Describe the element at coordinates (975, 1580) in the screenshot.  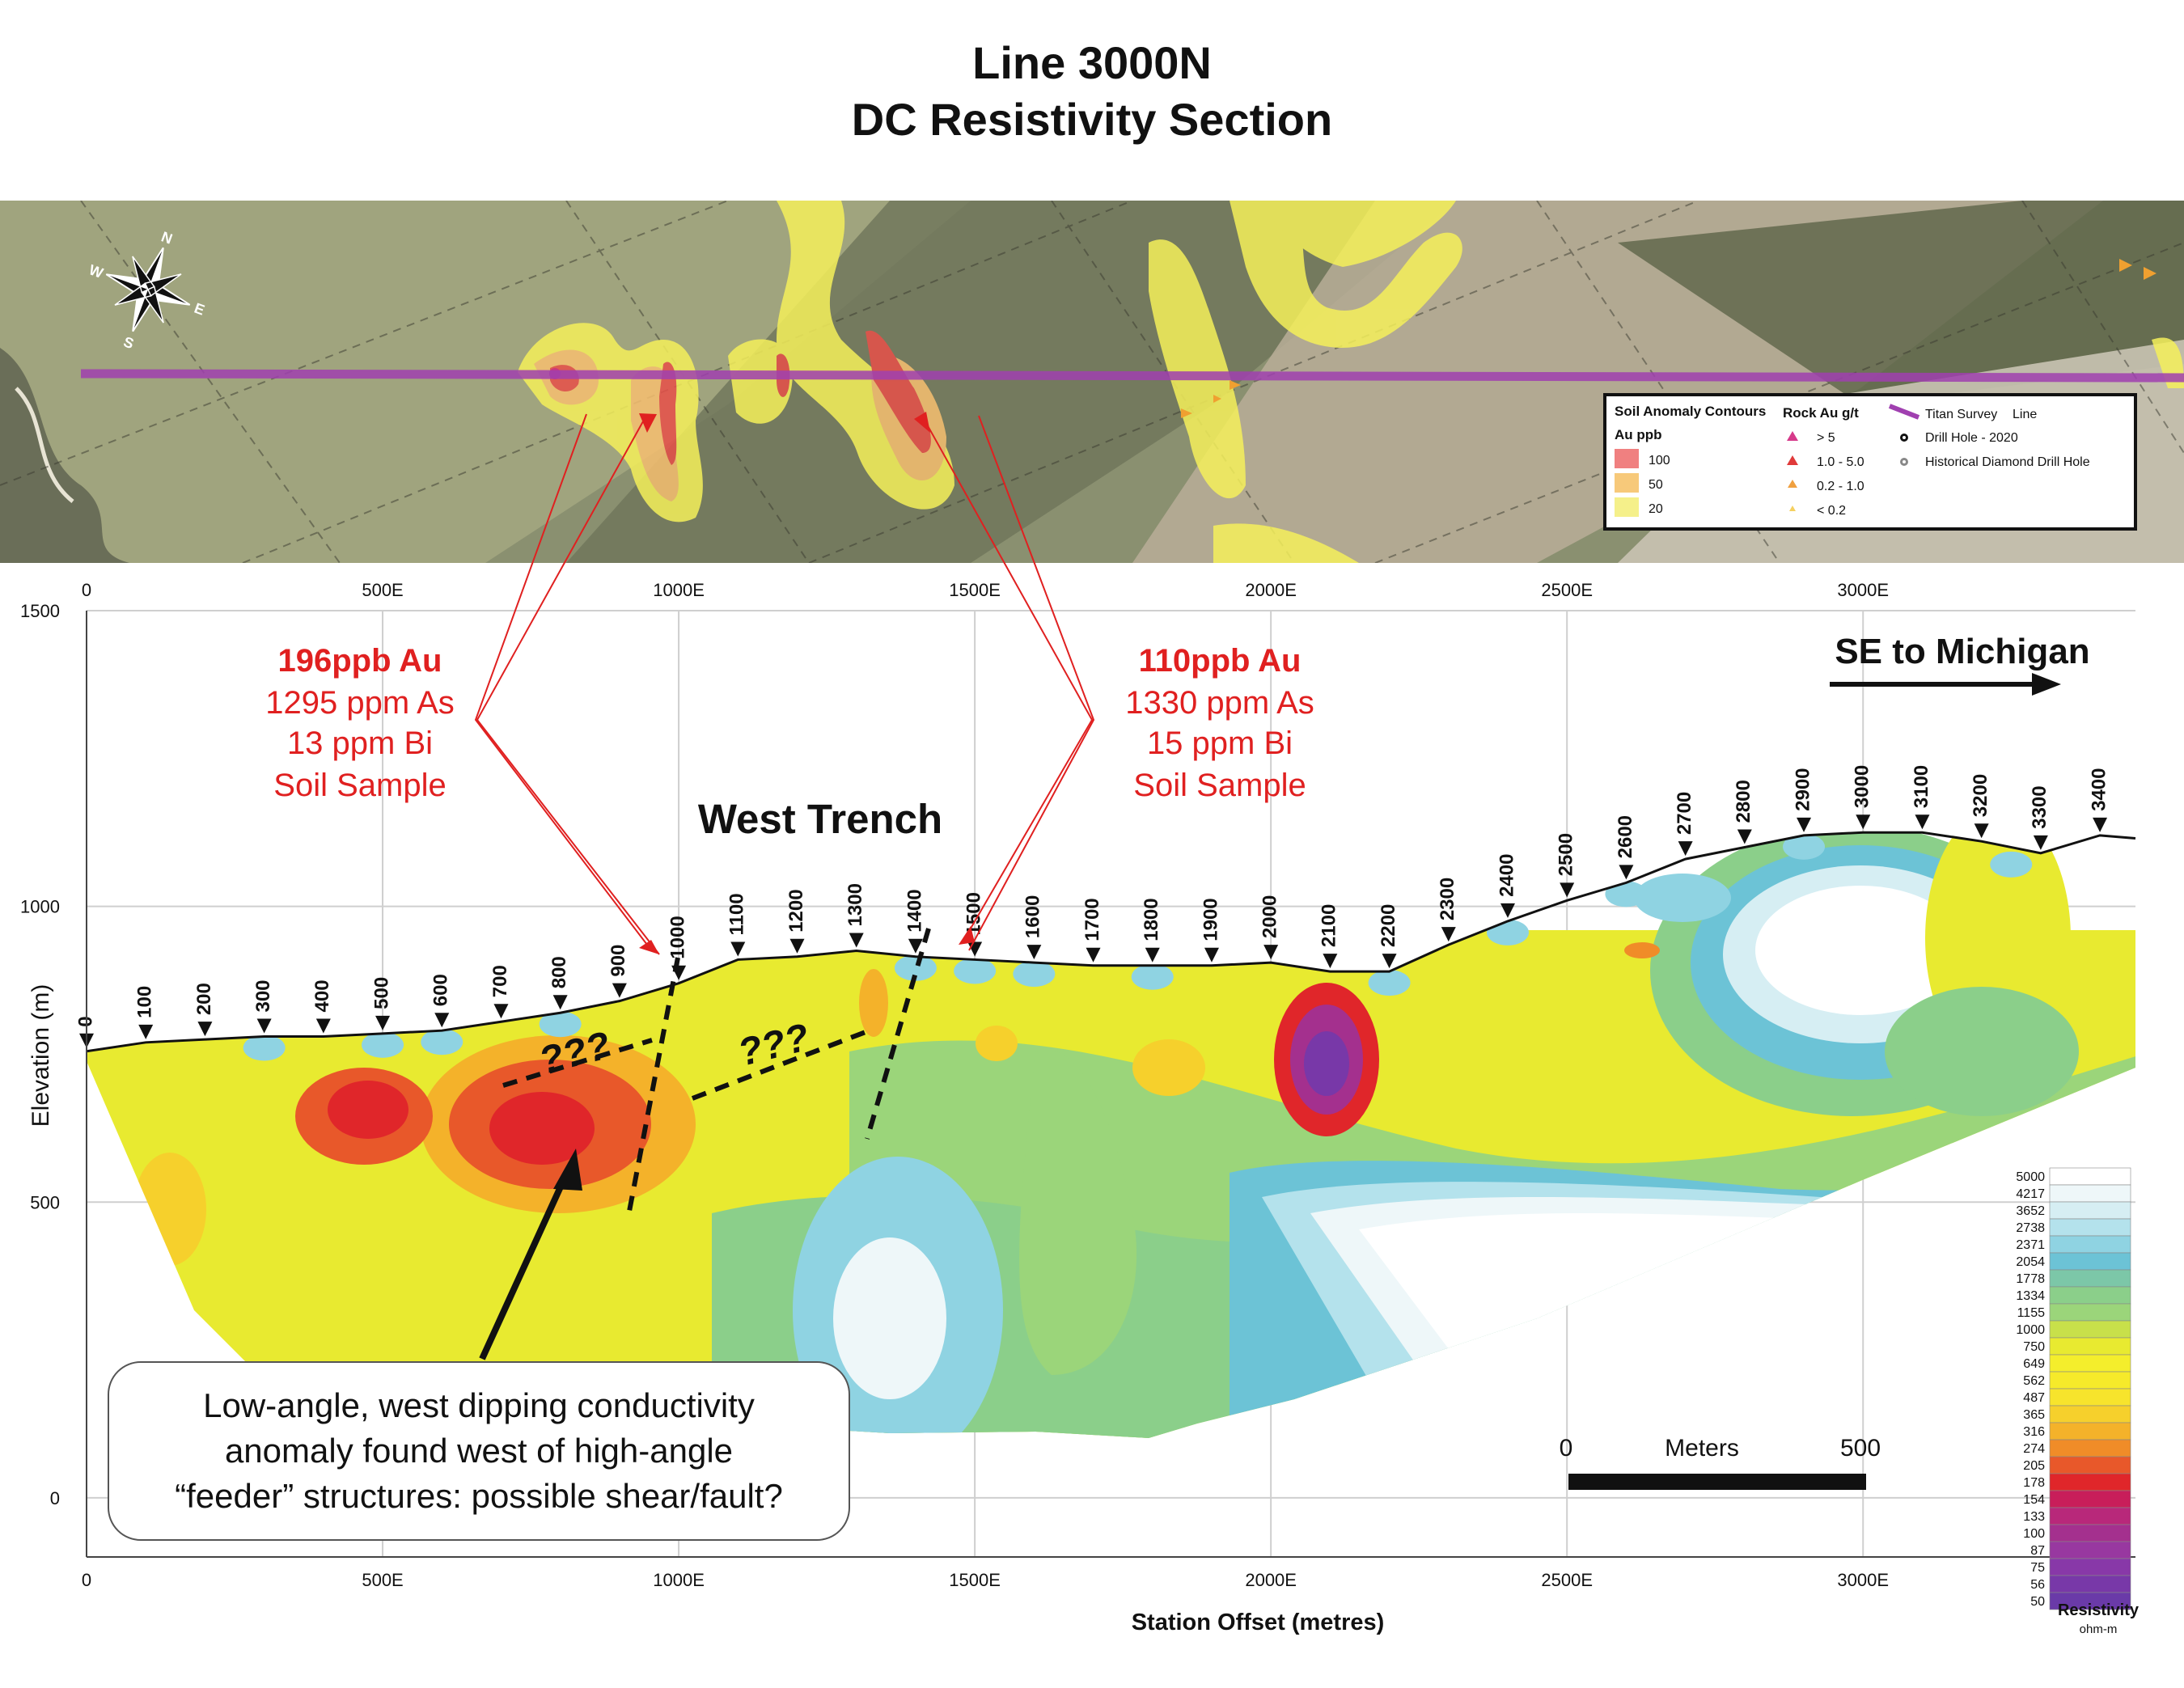
I see `x-tick-bottom-3: 1500E` at that location.